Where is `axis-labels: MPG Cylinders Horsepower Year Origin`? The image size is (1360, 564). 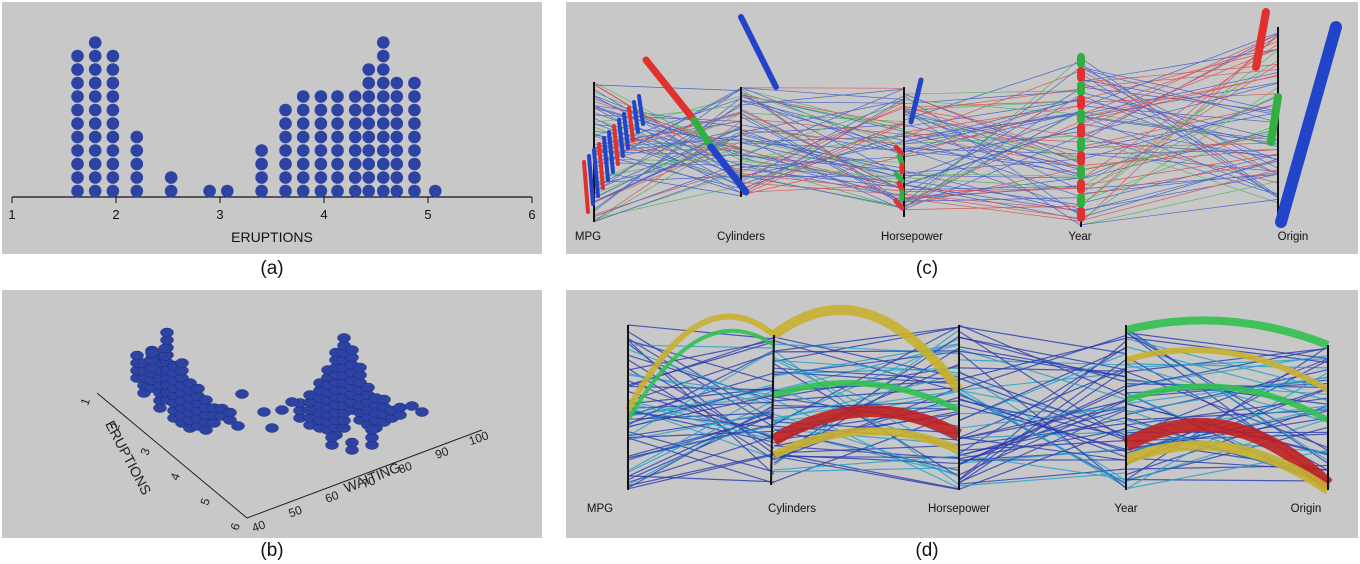
axis-labels: MPG Cylinders Horsepower Year Origin is located at coordinates (941, 237).